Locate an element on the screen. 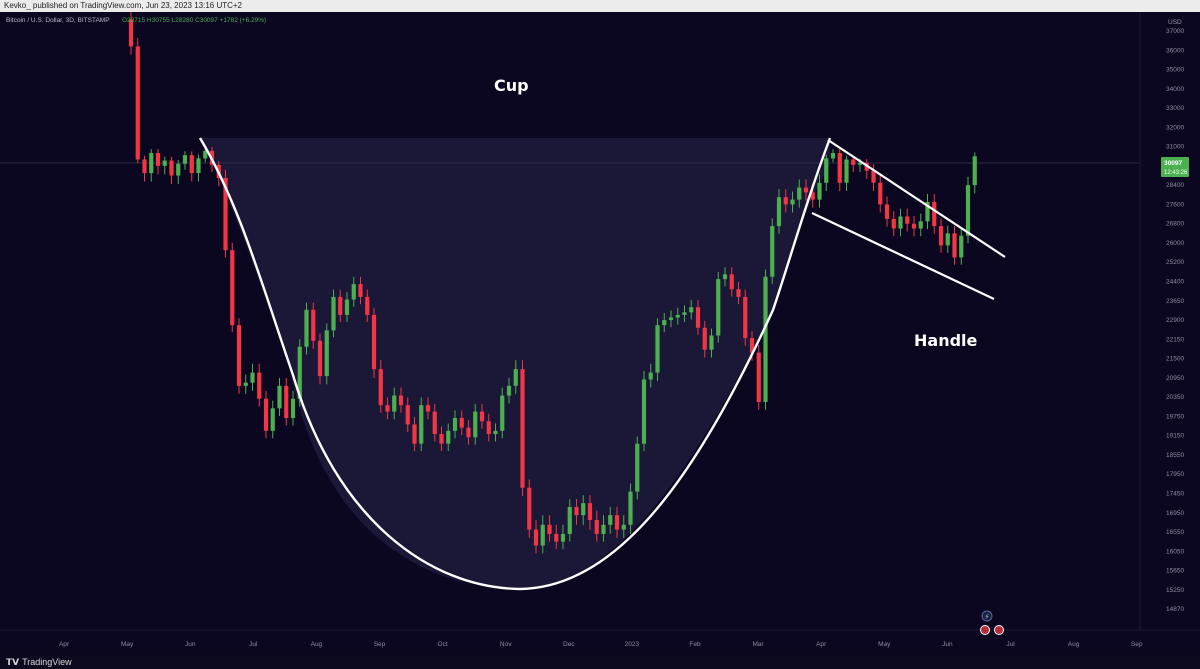 The width and height of the screenshot is (1200, 669). time-tick-label: Dec is located at coordinates (569, 644).